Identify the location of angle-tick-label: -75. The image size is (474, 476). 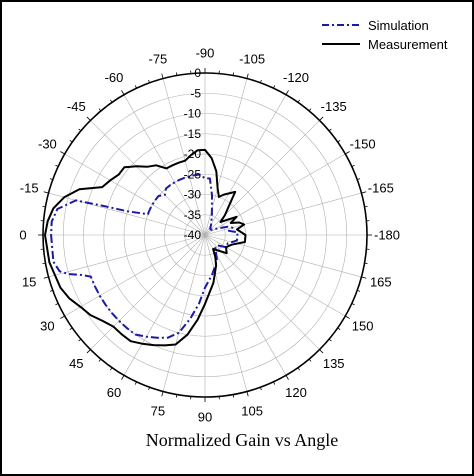
(158, 59).